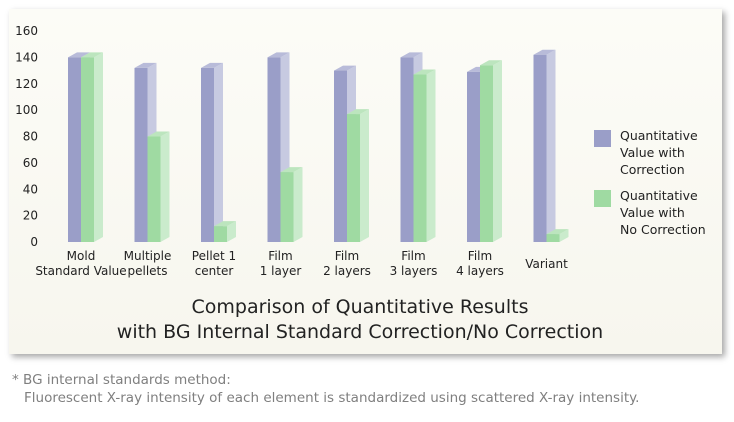 The image size is (734, 422). What do you see at coordinates (121, 380) in the screenshot?
I see `footnote-line1: * BG internal standards method:` at bounding box center [121, 380].